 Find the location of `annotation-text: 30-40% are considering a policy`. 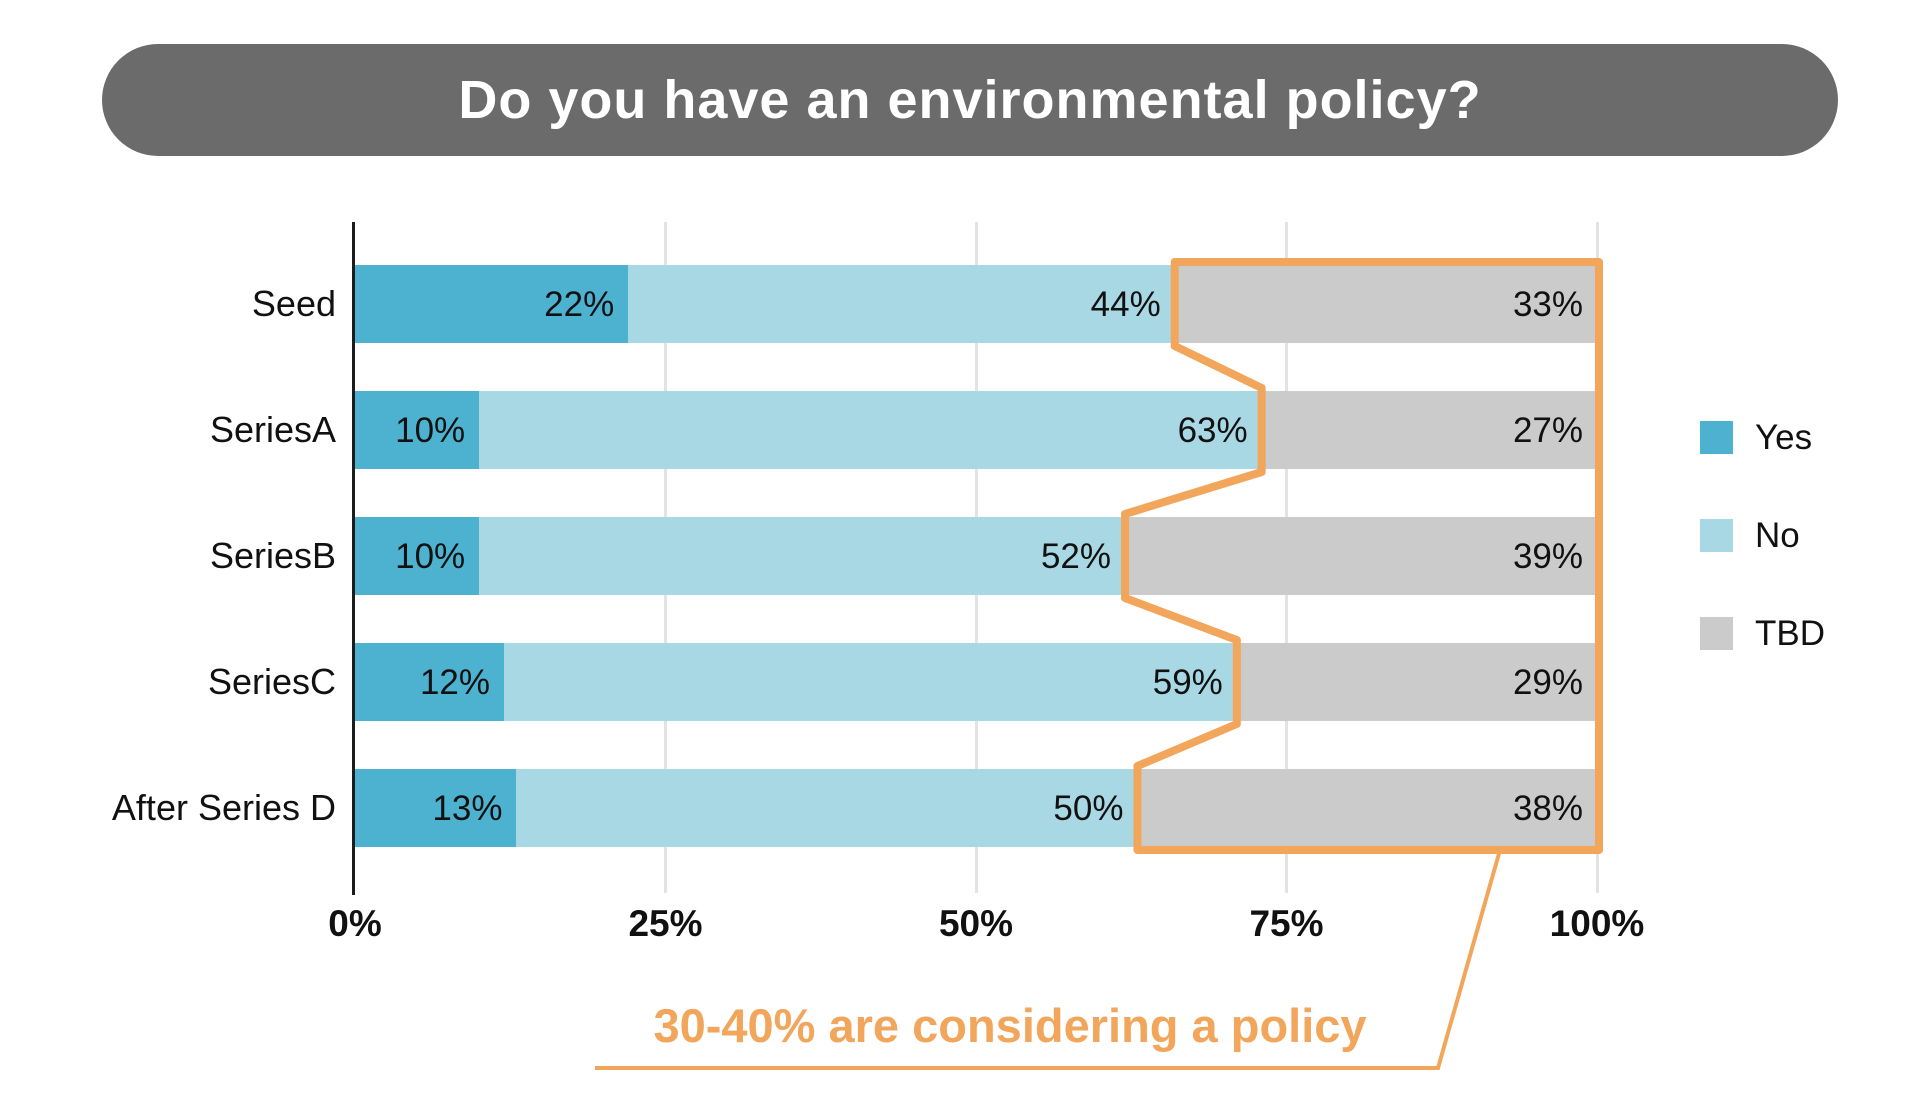

annotation-text: 30-40% are considering a policy is located at coordinates (1010, 1025).